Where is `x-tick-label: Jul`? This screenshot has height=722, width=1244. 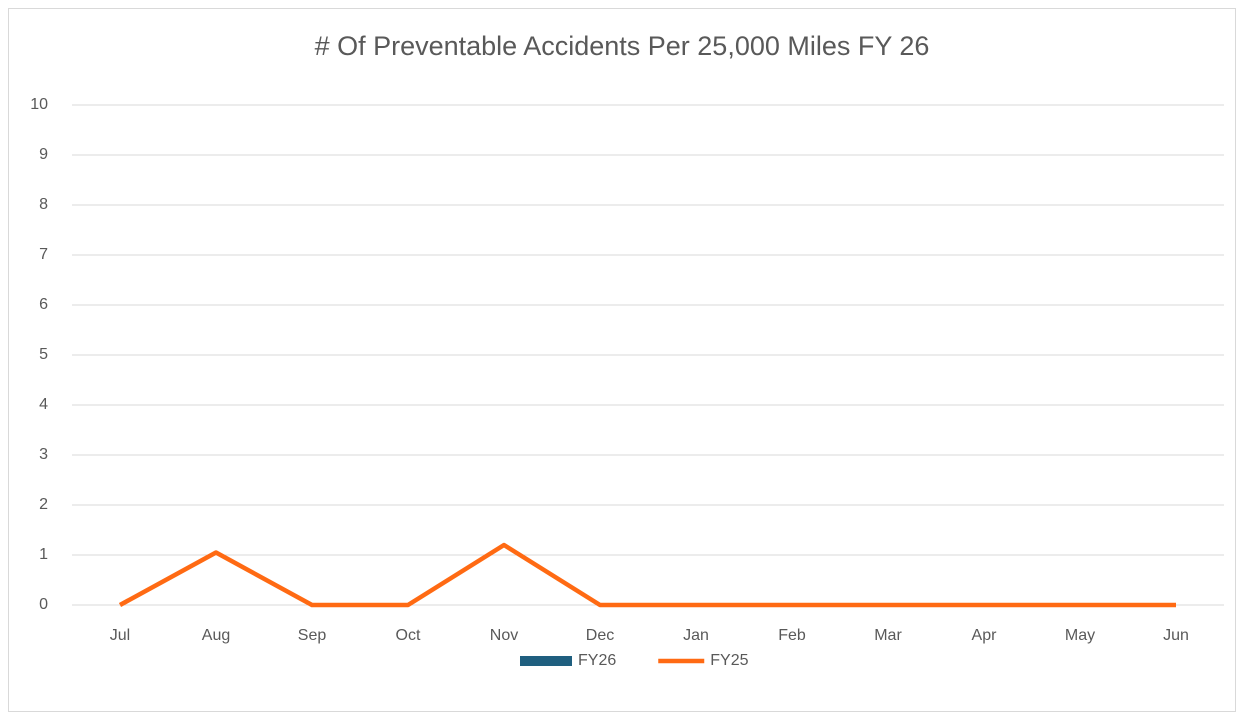
x-tick-label: Jul is located at coordinates (120, 635).